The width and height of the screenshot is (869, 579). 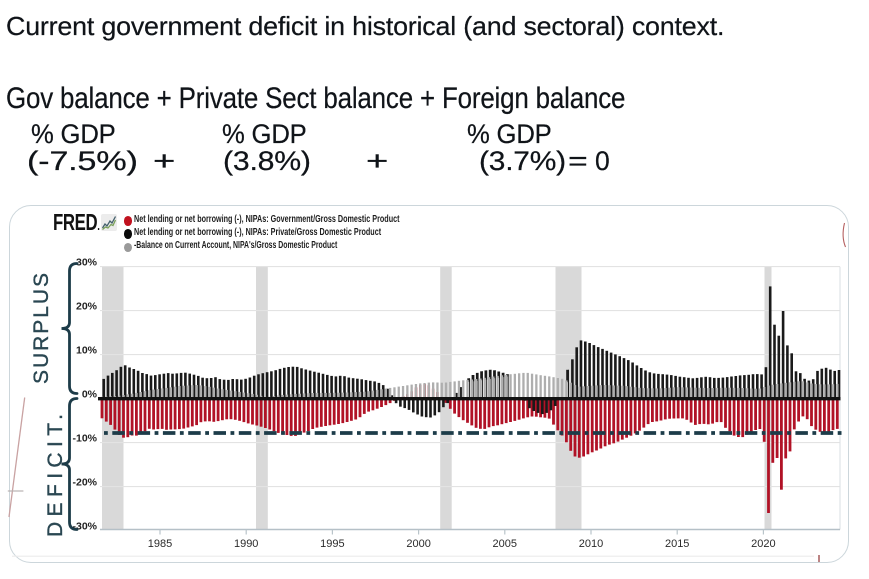 I want to click on svg-text: 1995, so click(x=332, y=544).